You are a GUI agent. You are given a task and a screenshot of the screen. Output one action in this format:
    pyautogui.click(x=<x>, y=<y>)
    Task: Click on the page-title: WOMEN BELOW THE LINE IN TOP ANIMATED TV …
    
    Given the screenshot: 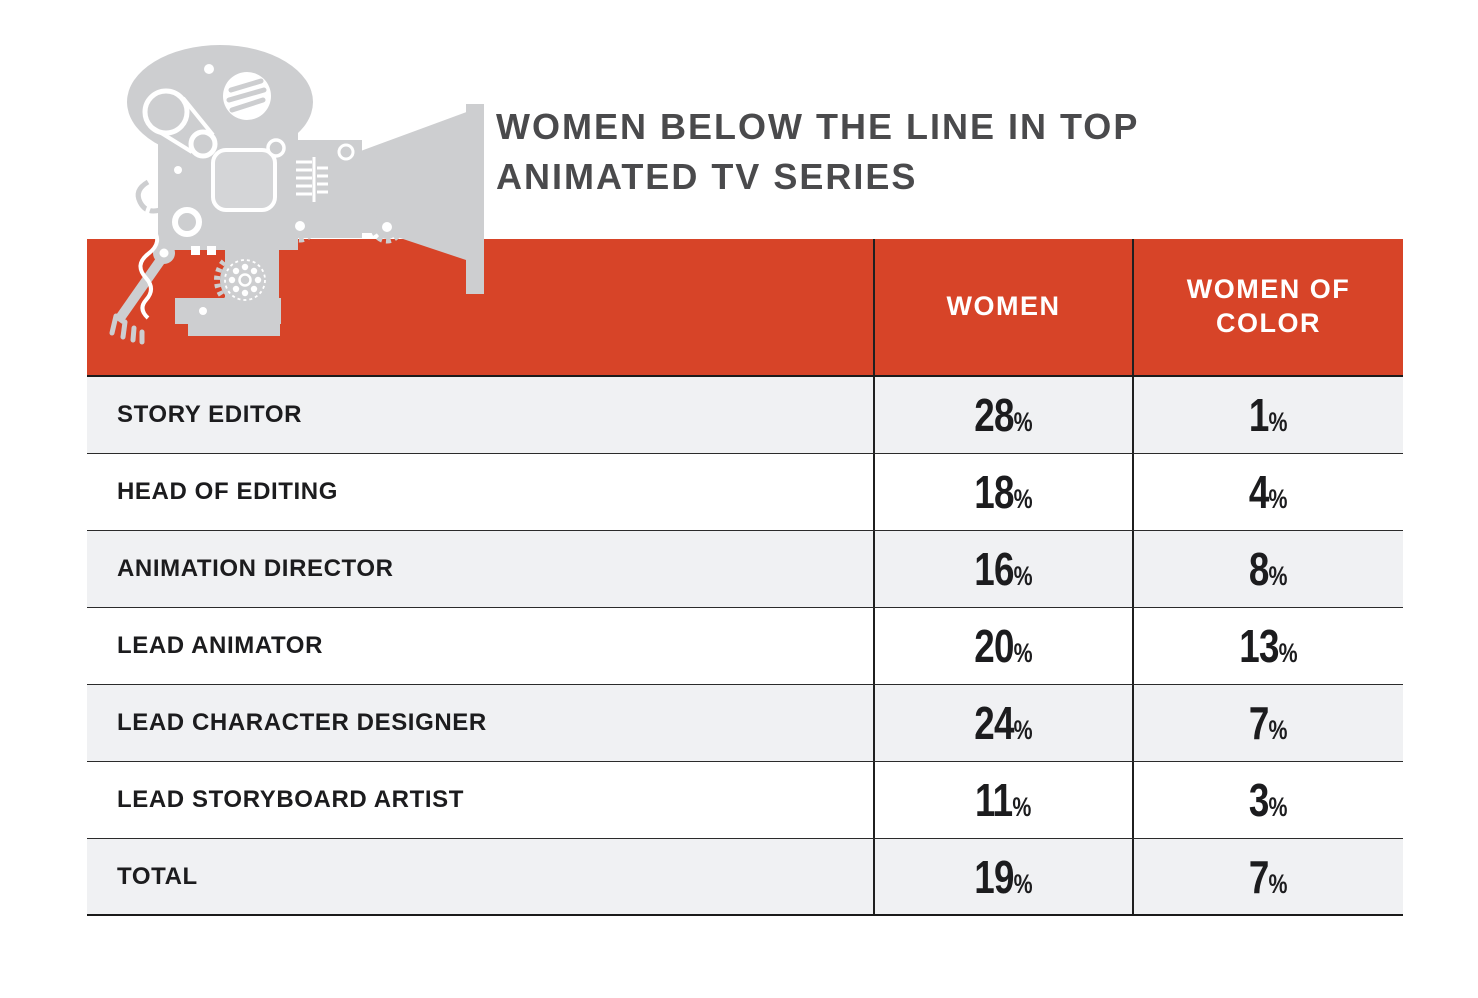 What is the action you would take?
    pyautogui.click(x=817, y=152)
    